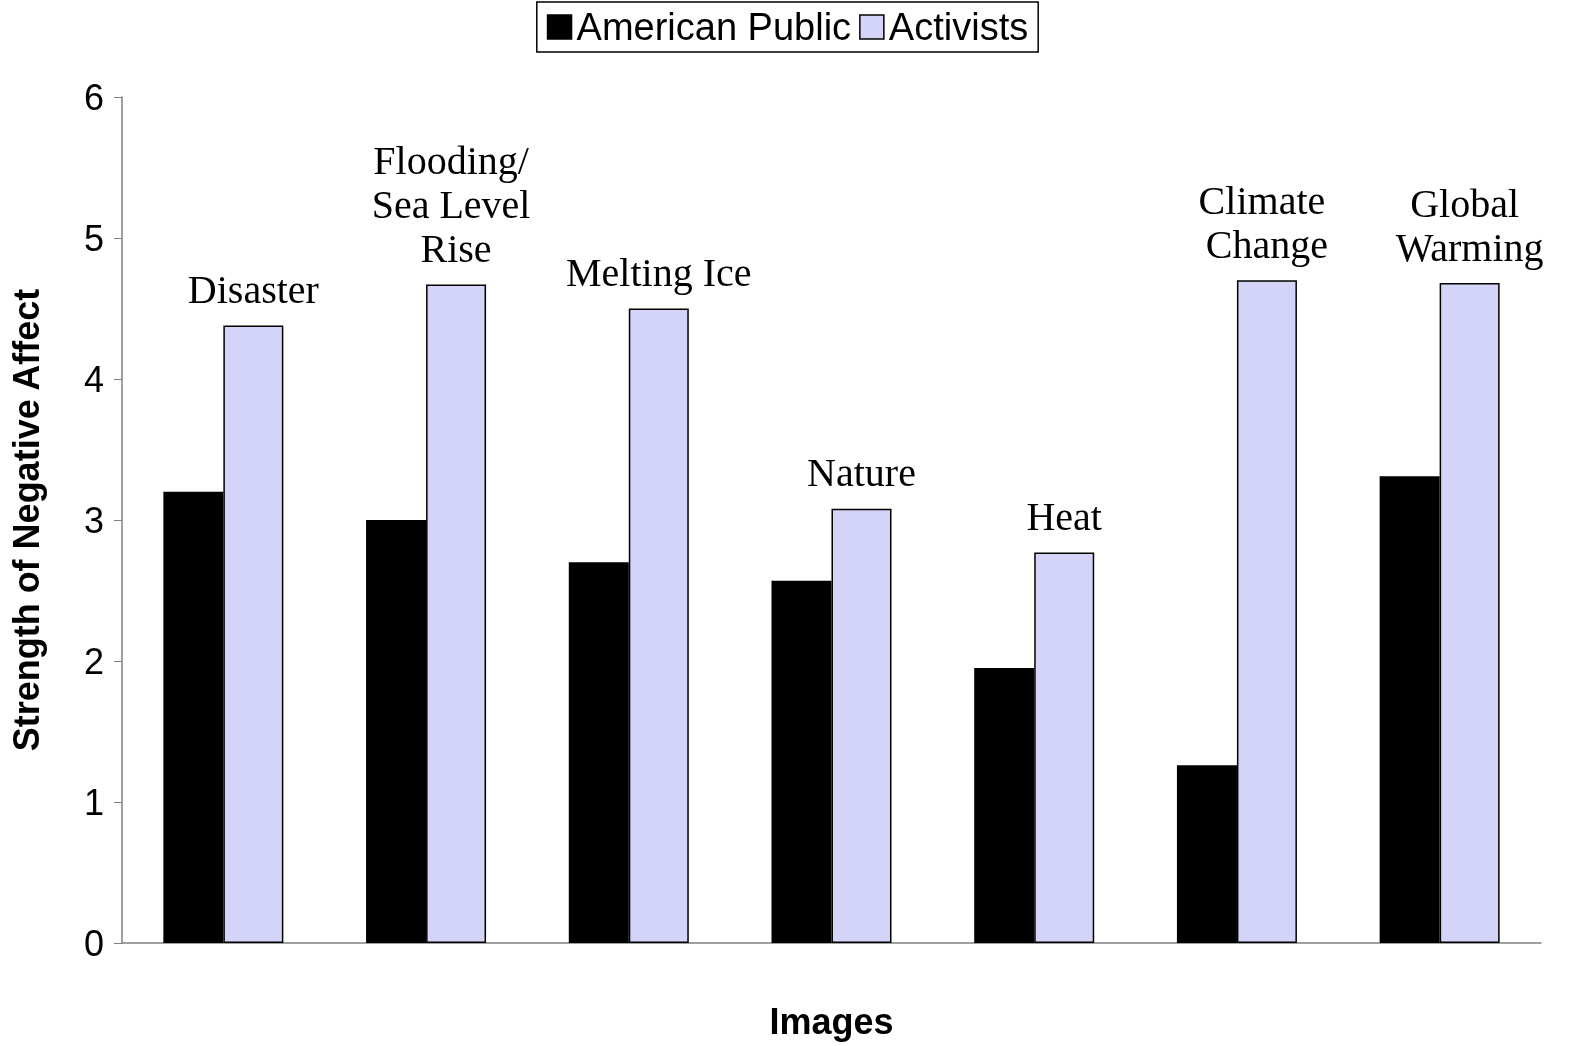 This screenshot has width=1575, height=1046. Describe the element at coordinates (659, 272) in the screenshot. I see `x-tick-label: Melting Ice` at that location.